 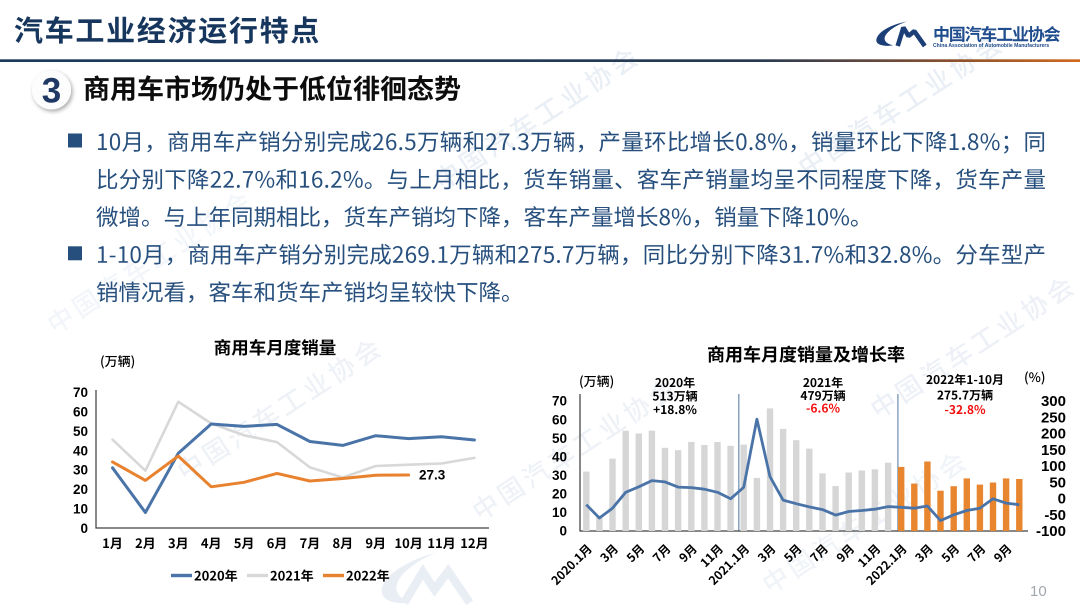 What do you see at coordinates (1053, 417) in the screenshot?
I see `svg-text: 250` at bounding box center [1053, 417].